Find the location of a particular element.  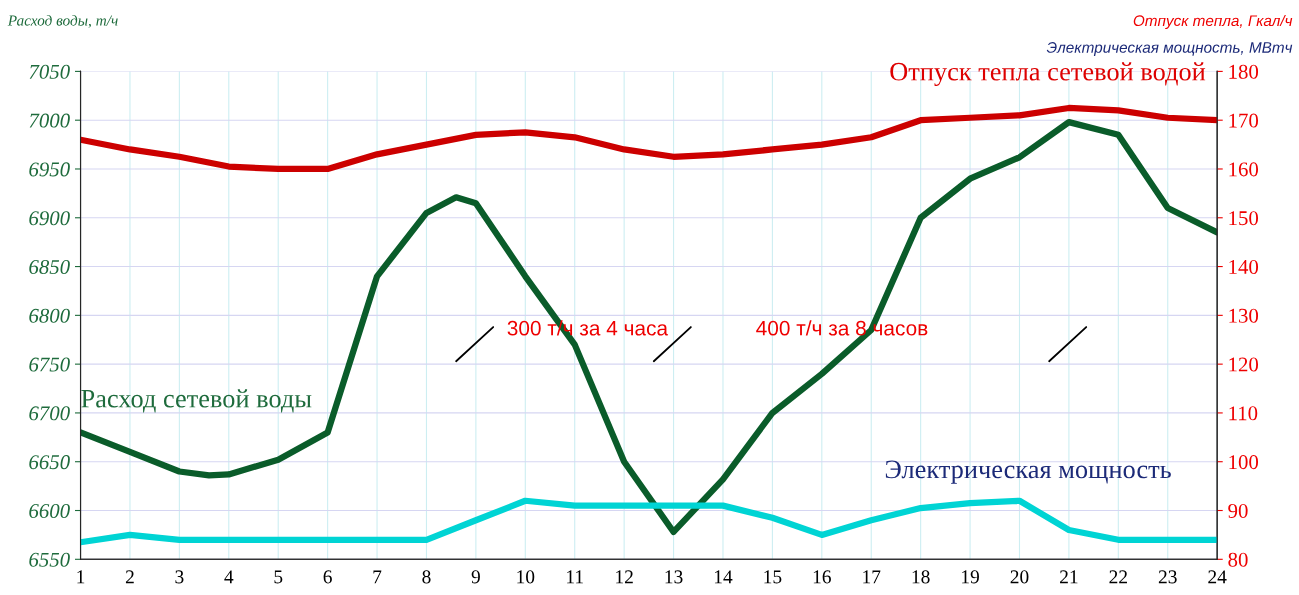

x-tick-label: 13 is located at coordinates (674, 577).